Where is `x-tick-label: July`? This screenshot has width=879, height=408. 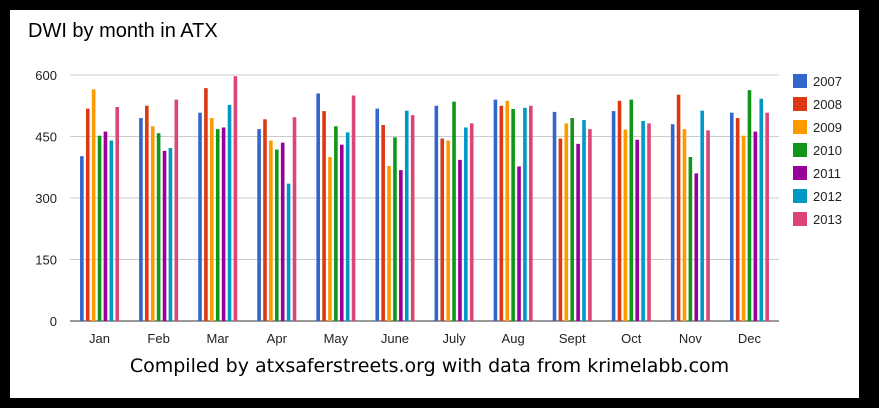 x-tick-label: July is located at coordinates (454, 338).